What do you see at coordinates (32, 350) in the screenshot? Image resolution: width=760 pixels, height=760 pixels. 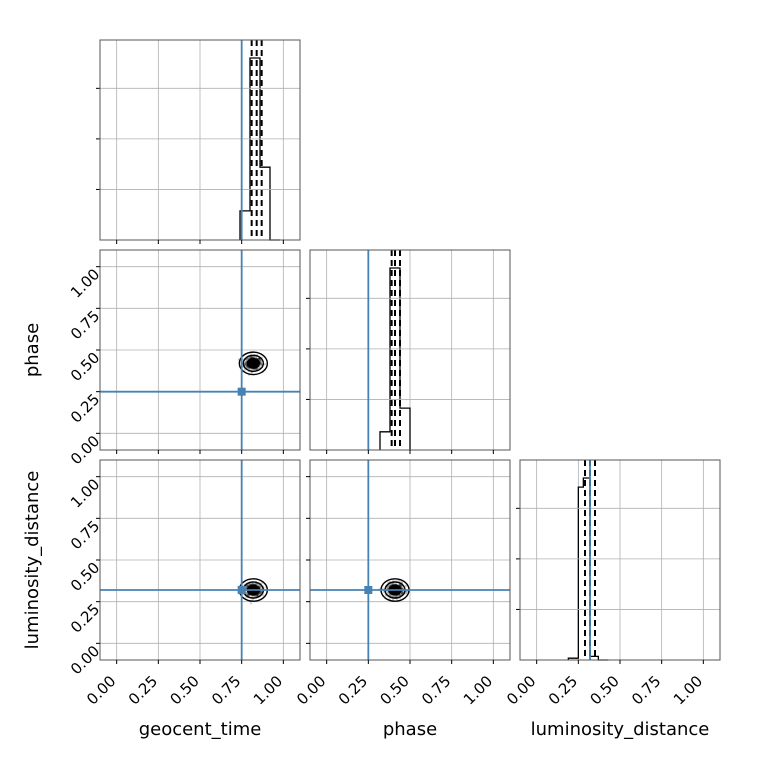 I see `y-axis-label-phase: phase` at bounding box center [32, 350].